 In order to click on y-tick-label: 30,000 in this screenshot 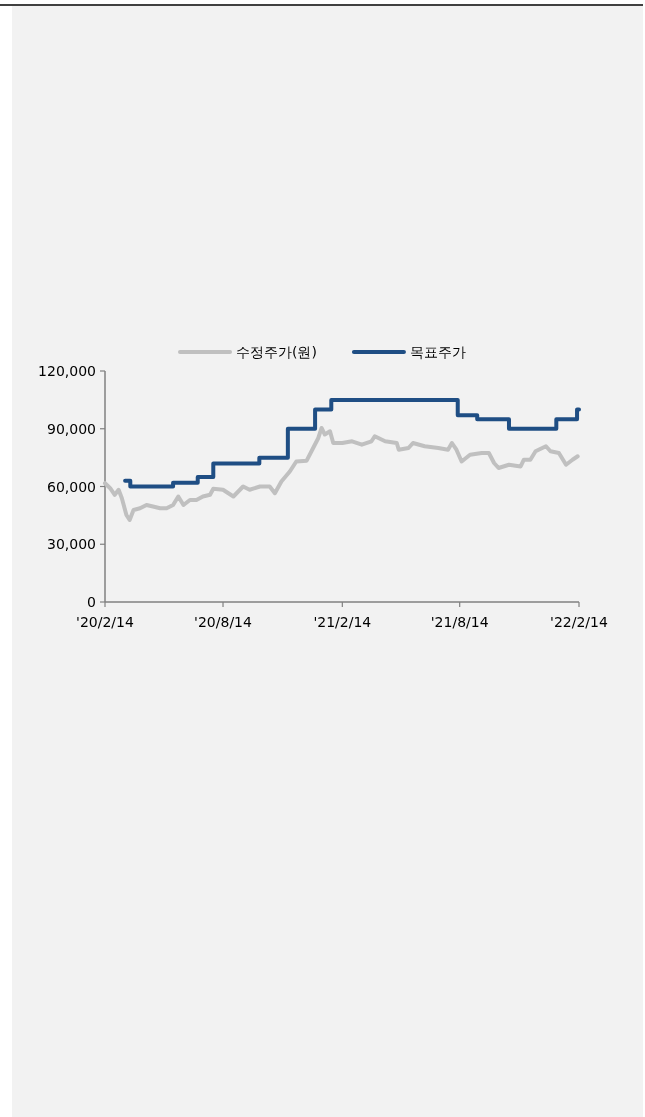, I will do `click(71, 544)`.